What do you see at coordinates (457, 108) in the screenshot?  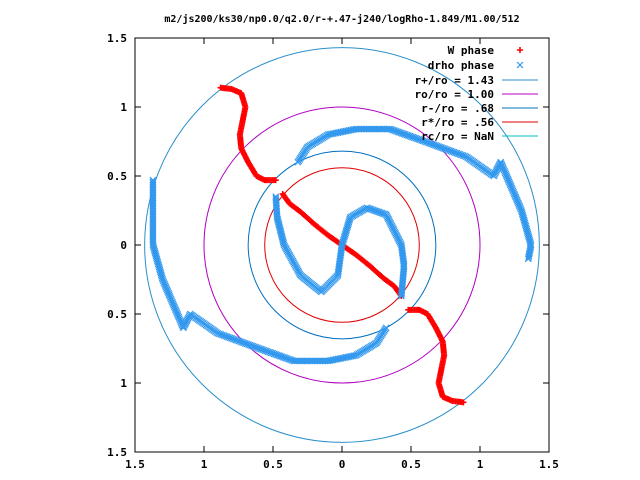 I see `legend-label: r-/ro = .68` at bounding box center [457, 108].